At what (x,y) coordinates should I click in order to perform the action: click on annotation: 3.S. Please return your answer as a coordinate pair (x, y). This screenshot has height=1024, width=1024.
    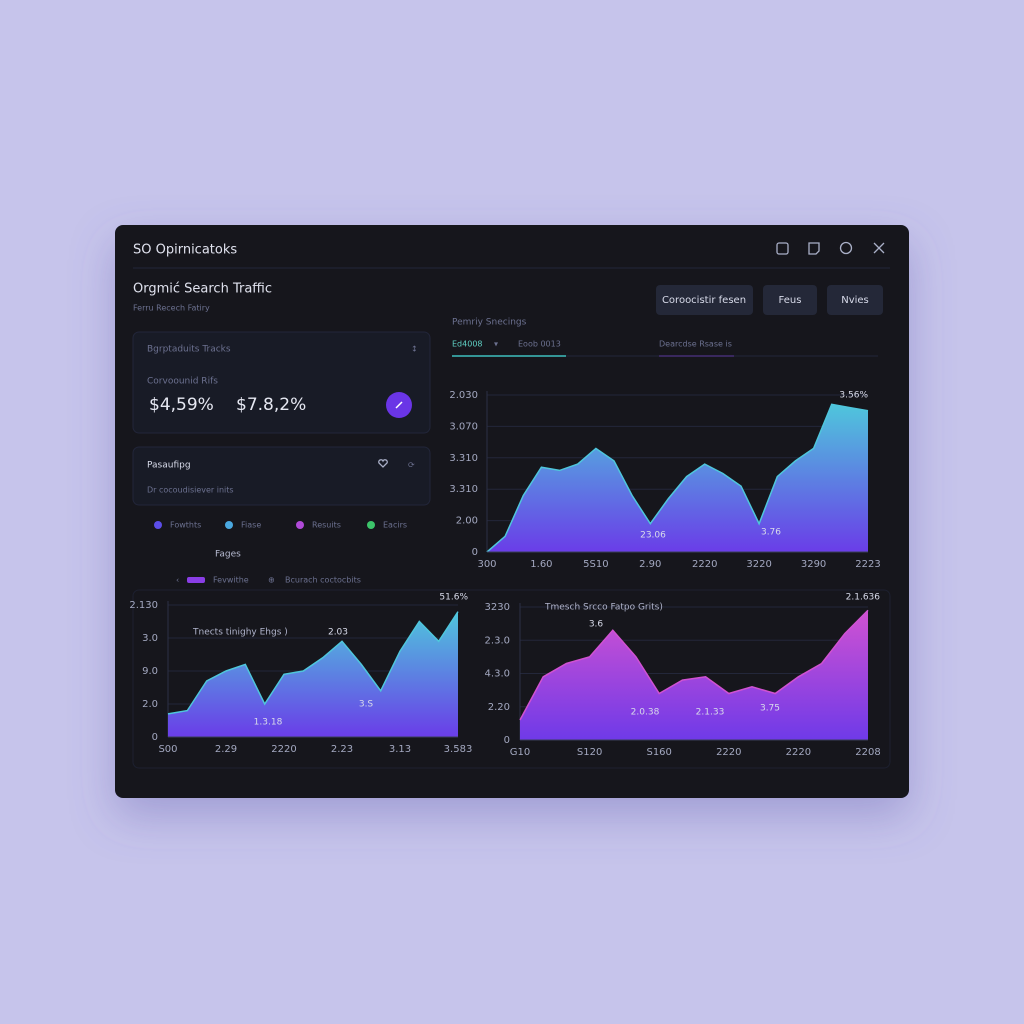
    Looking at the image, I should click on (366, 705).